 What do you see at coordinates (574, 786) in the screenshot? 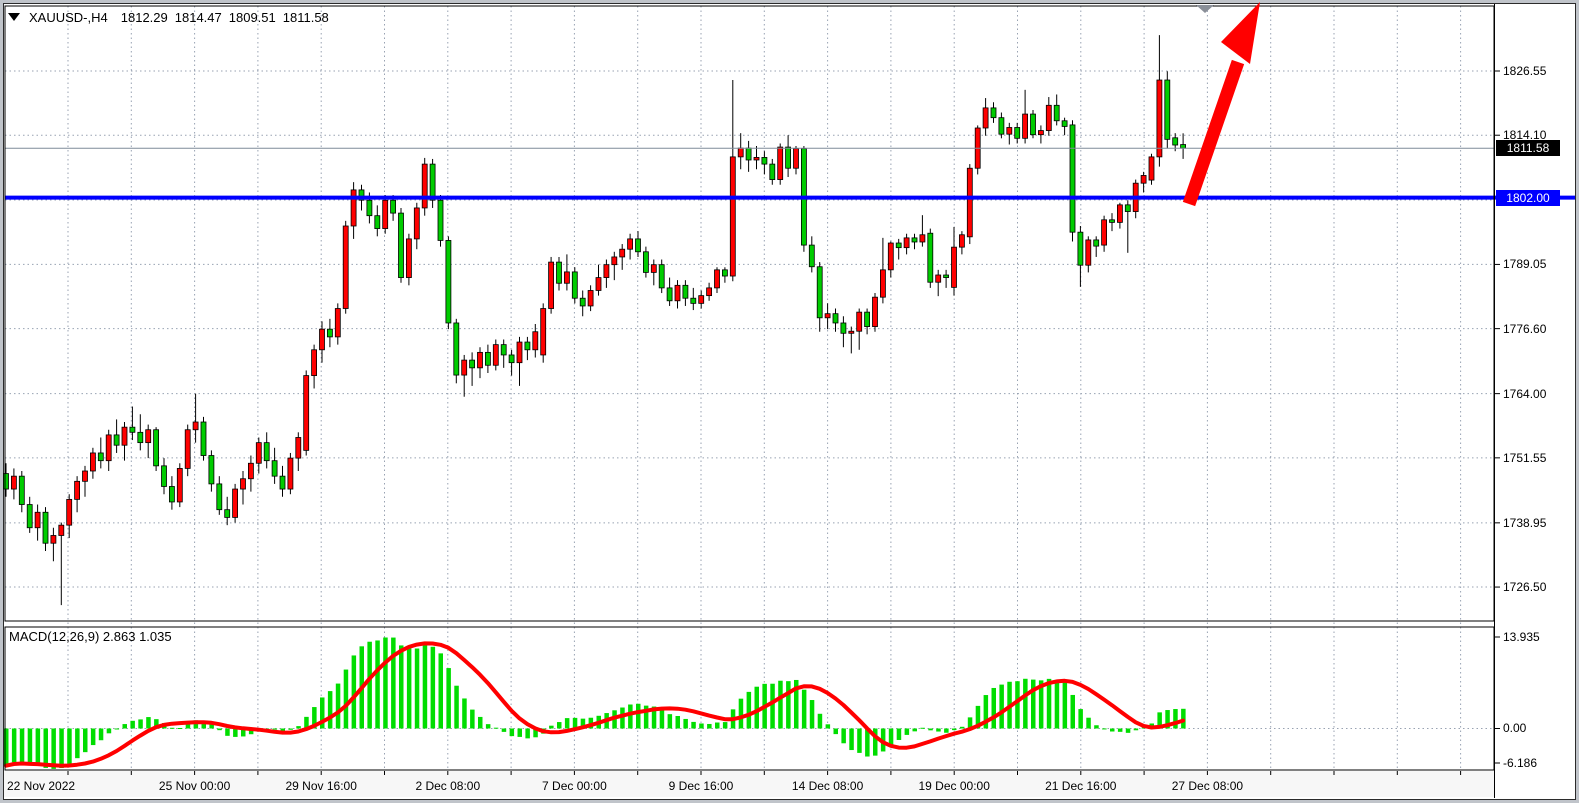
I see `time-axis-label: 7 Dec 00:00` at bounding box center [574, 786].